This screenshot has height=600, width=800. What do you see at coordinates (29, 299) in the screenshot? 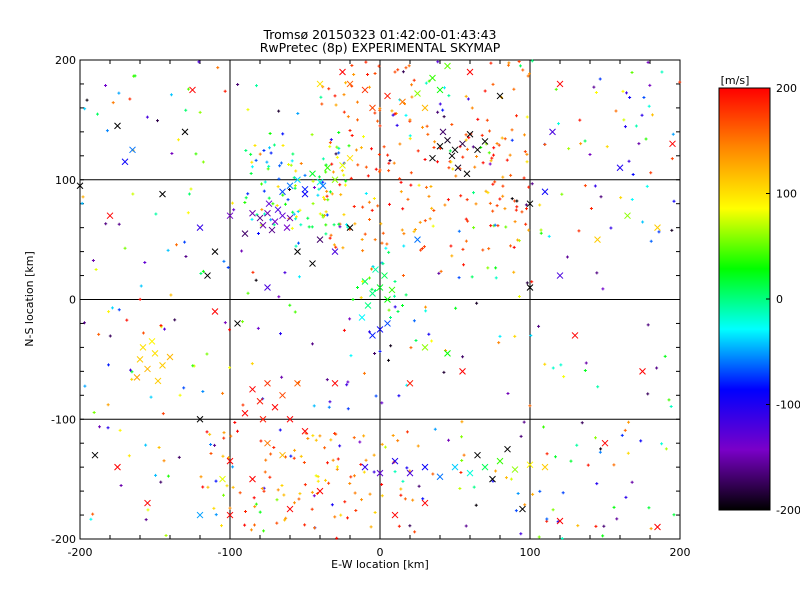
I see `y-axis-label: N-S location [km]` at bounding box center [29, 299].